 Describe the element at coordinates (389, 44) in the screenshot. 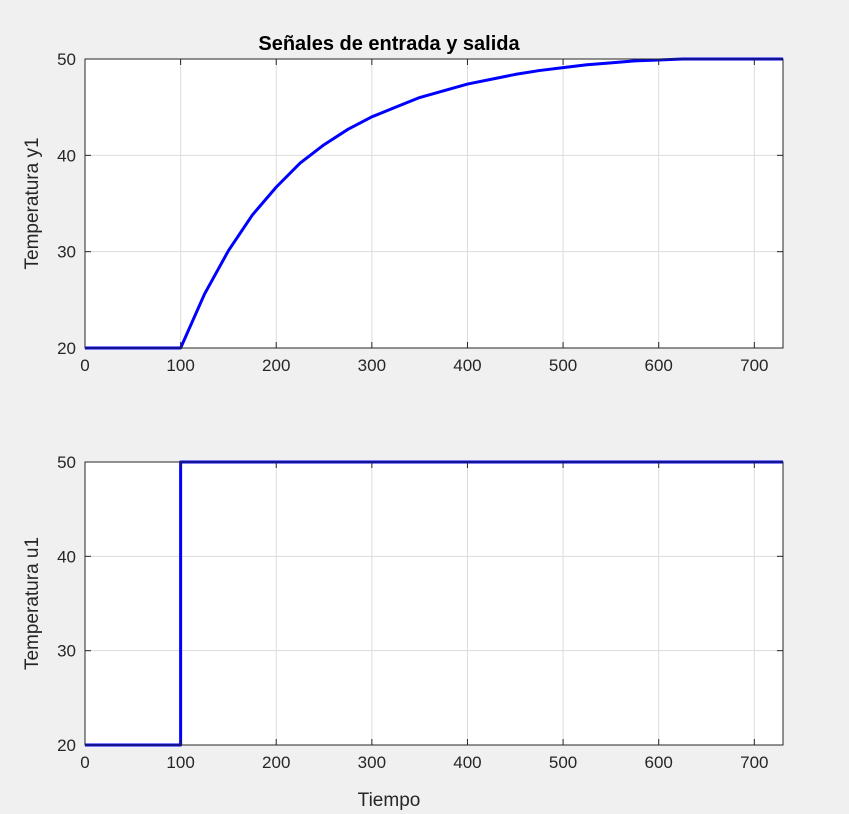

I see `chart-title: Señales de entrada y salida` at that location.